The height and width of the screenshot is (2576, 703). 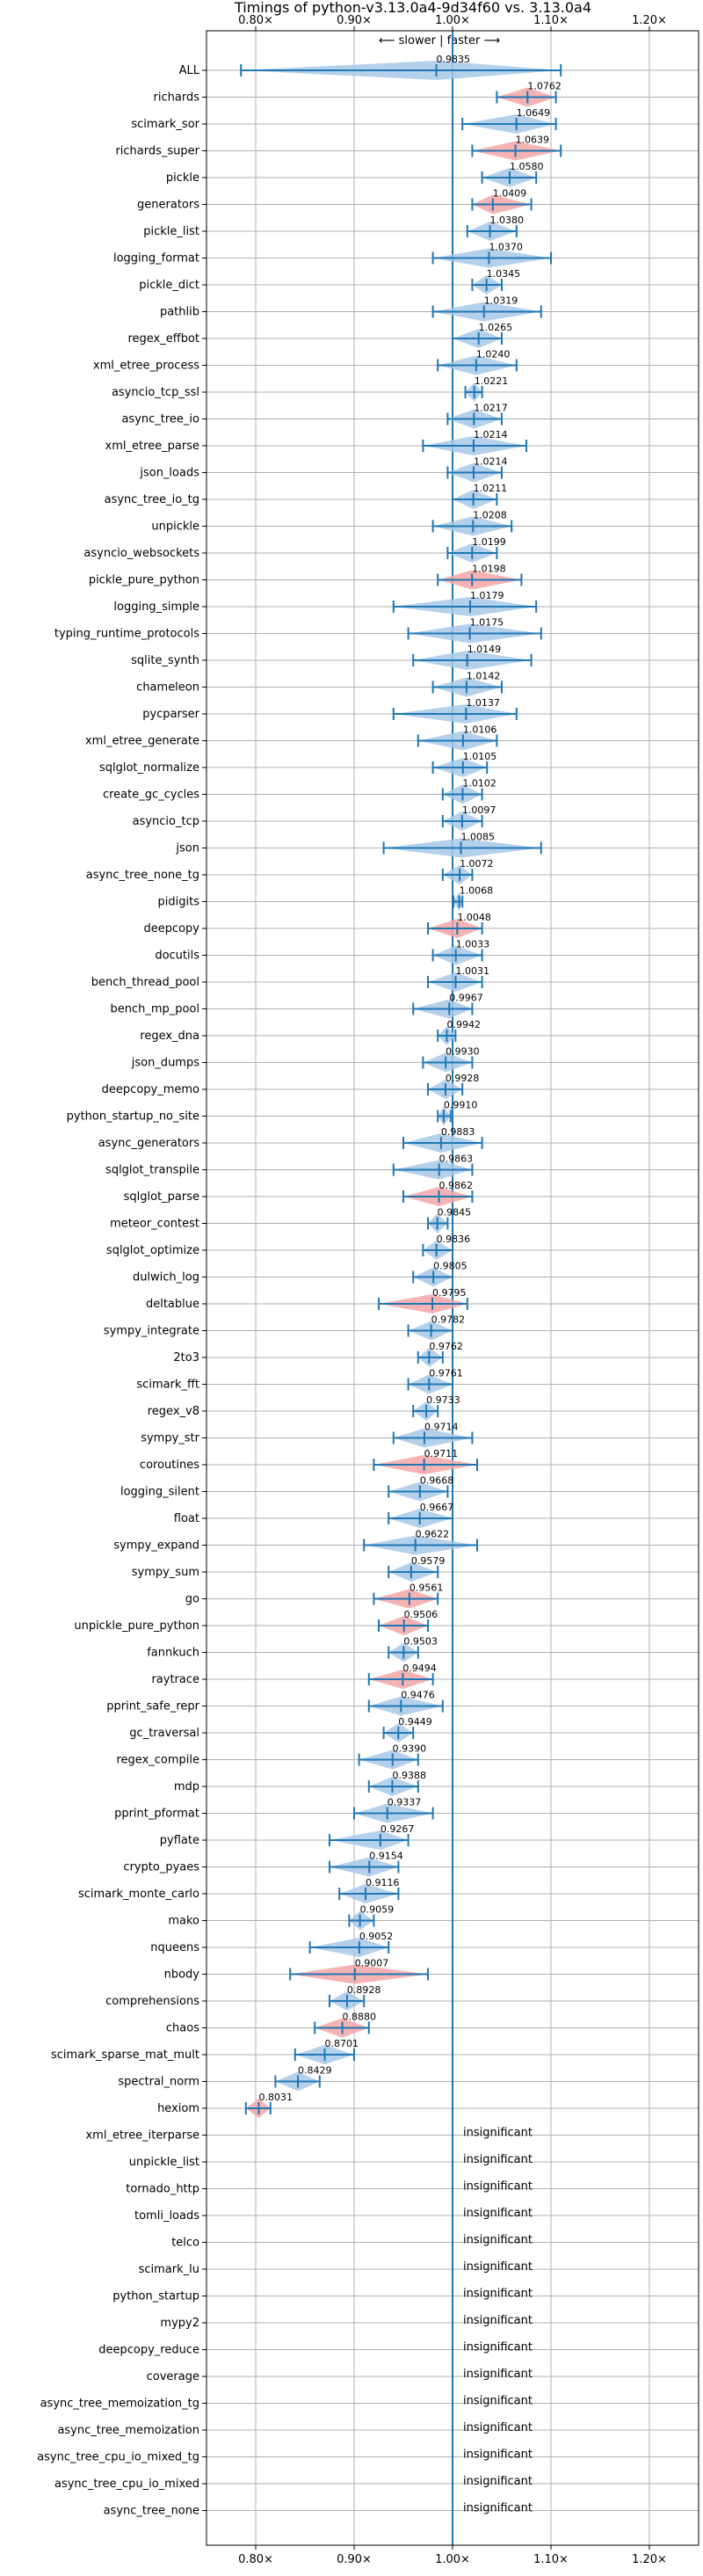 I want to click on benchmark-label-async_tree_none: async_tree_none, so click(x=151, y=2511).